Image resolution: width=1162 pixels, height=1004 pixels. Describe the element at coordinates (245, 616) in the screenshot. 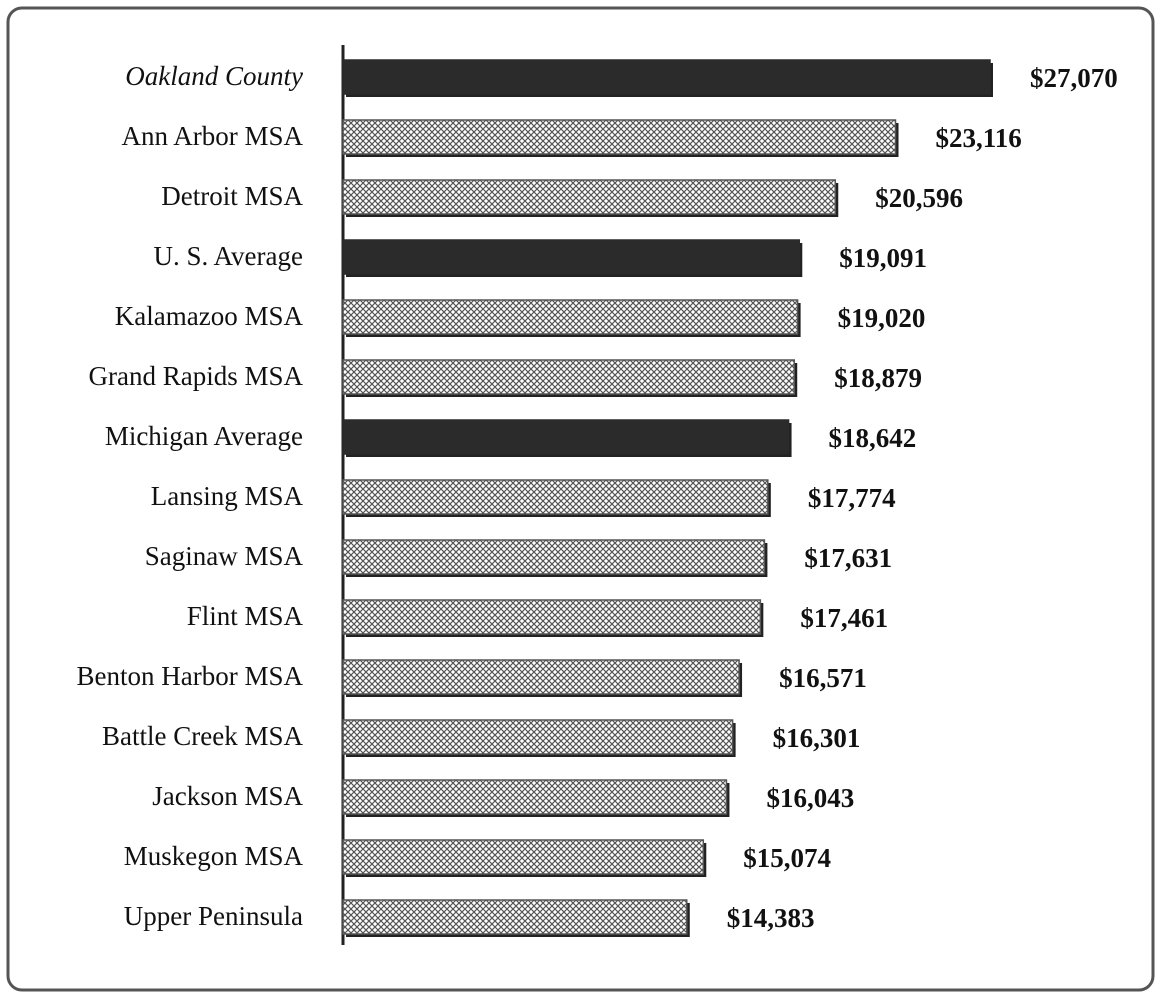

I see `category-label: Flint MSA` at that location.